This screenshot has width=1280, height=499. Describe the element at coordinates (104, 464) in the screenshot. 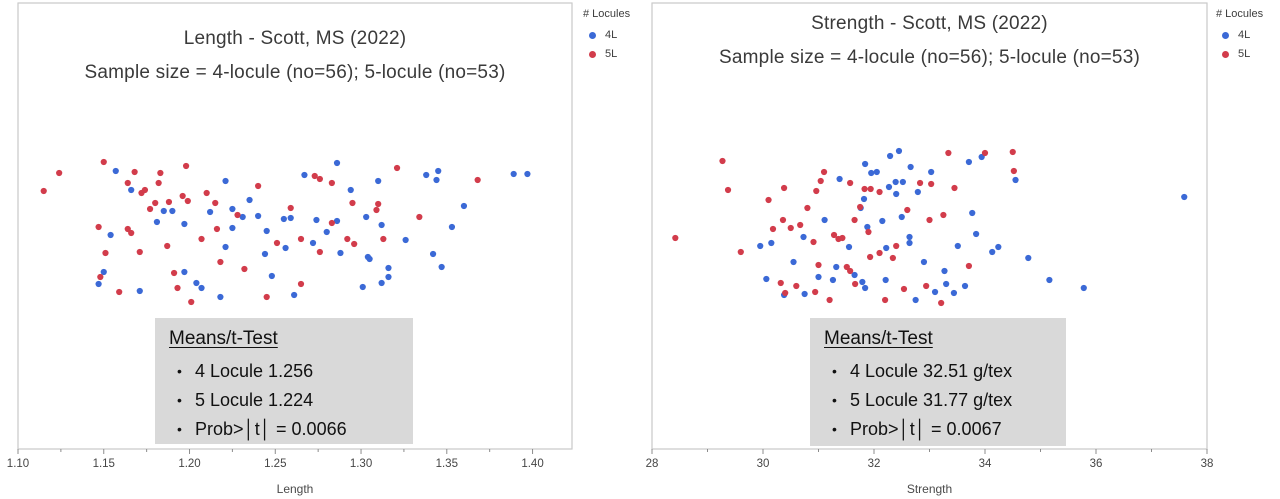

I see `x-tick-label: 1.15` at that location.